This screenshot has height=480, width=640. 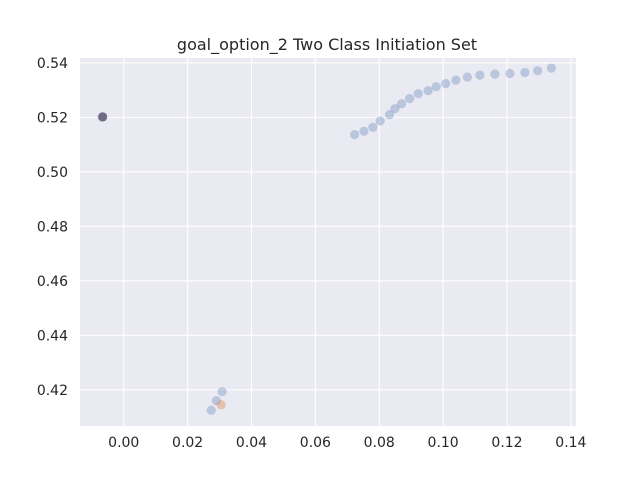 What do you see at coordinates (327, 45) in the screenshot?
I see `chart-title: goal_option_2 Two Class Initiation Set` at bounding box center [327, 45].